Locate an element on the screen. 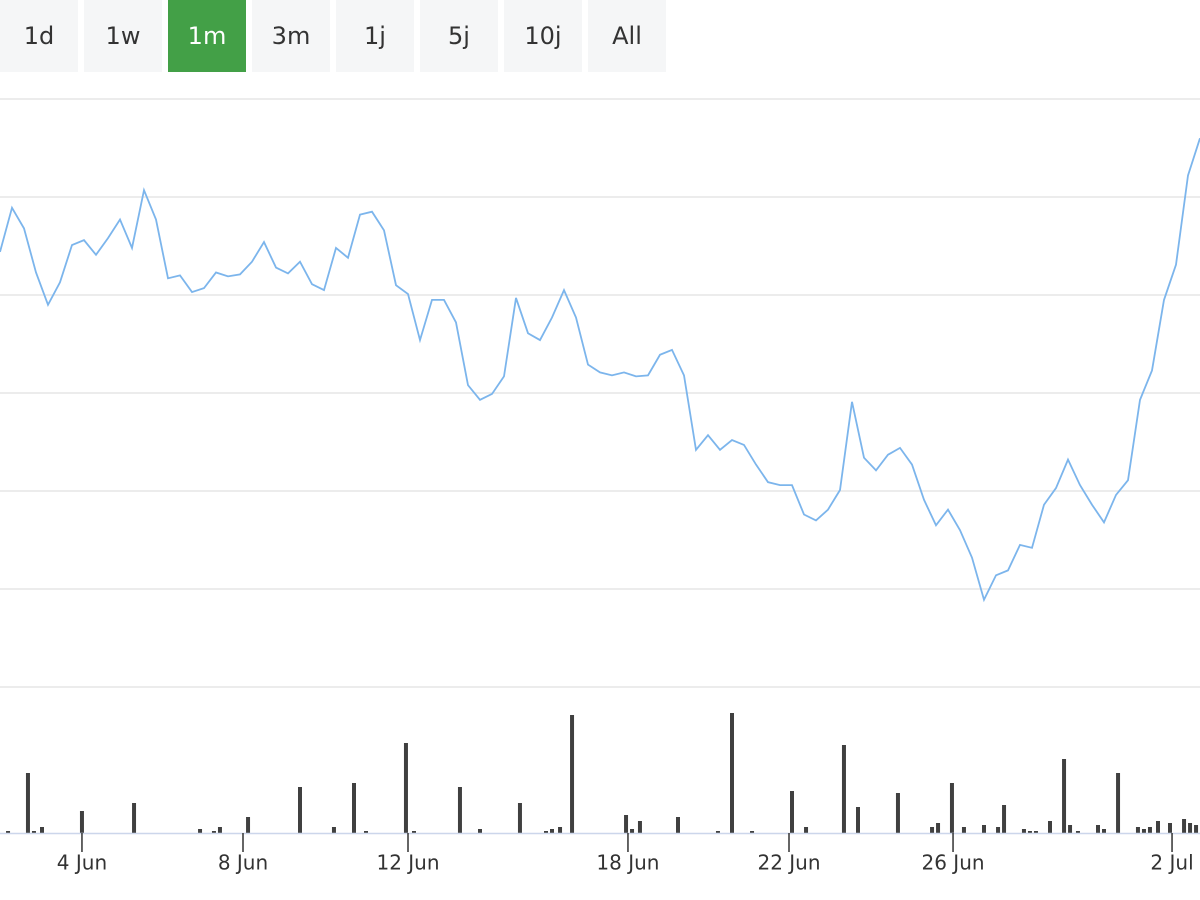 This screenshot has width=1200, height=900. x-tick-label: 2 Jul is located at coordinates (1171, 863).